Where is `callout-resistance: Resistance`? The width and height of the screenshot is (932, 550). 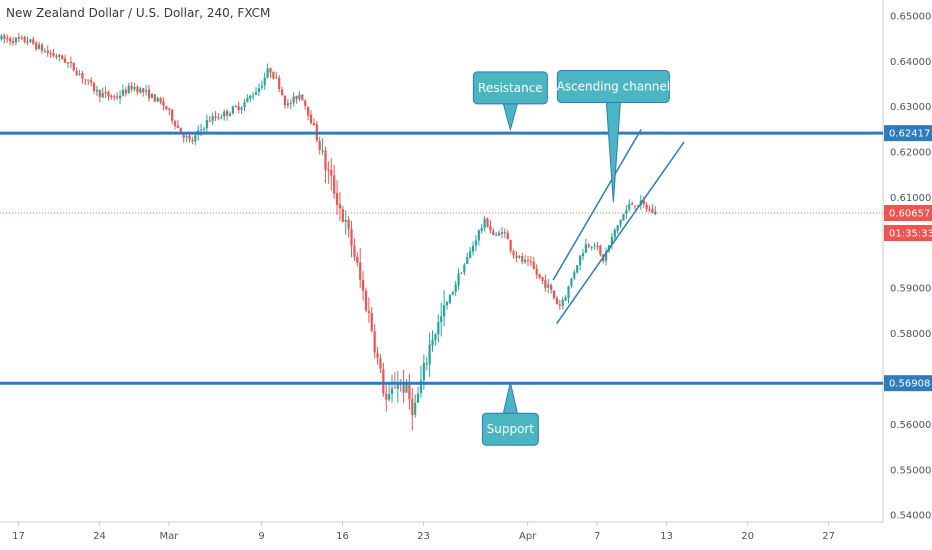
callout-resistance: Resistance is located at coordinates (510, 101).